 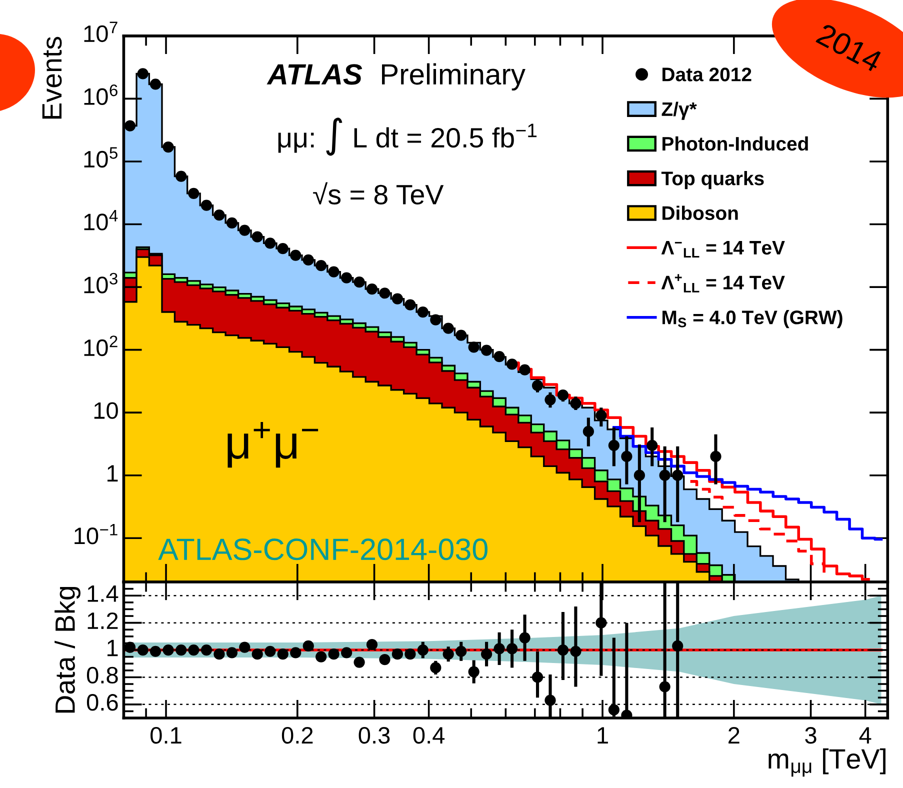 I want to click on x-tick-label: 4, so click(x=865, y=735).